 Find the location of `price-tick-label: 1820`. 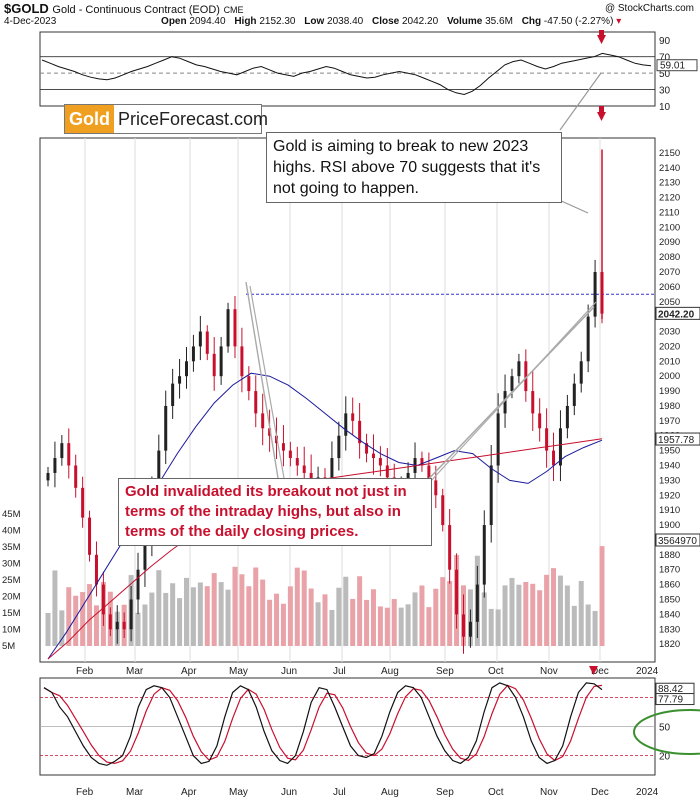

price-tick-label: 1820 is located at coordinates (669, 644).